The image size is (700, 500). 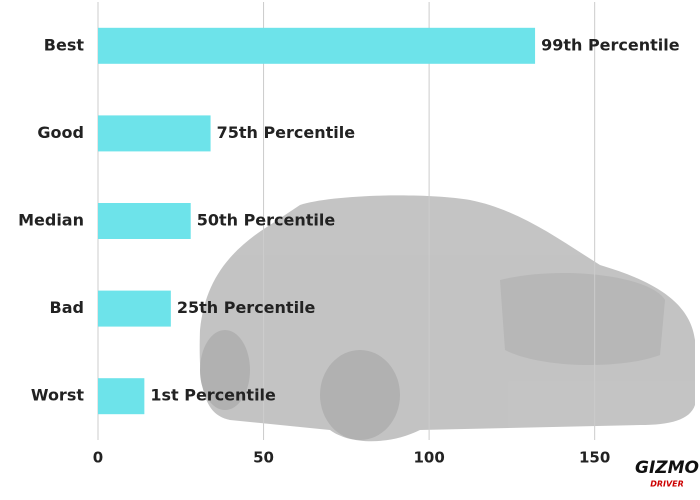 What do you see at coordinates (51, 220) in the screenshot?
I see `y-tick-label: Median` at bounding box center [51, 220].